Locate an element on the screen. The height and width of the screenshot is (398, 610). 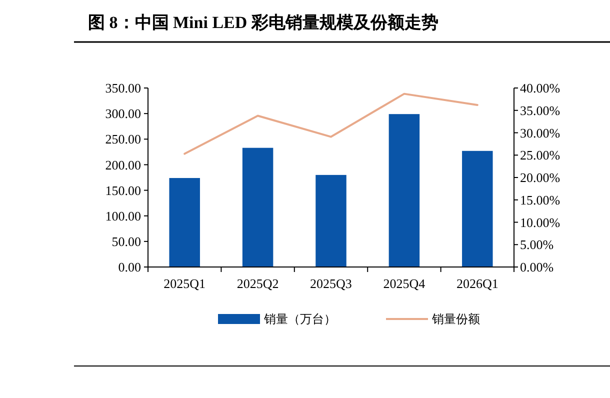
y2-tick-label: 35.00% is located at coordinates (540, 110).